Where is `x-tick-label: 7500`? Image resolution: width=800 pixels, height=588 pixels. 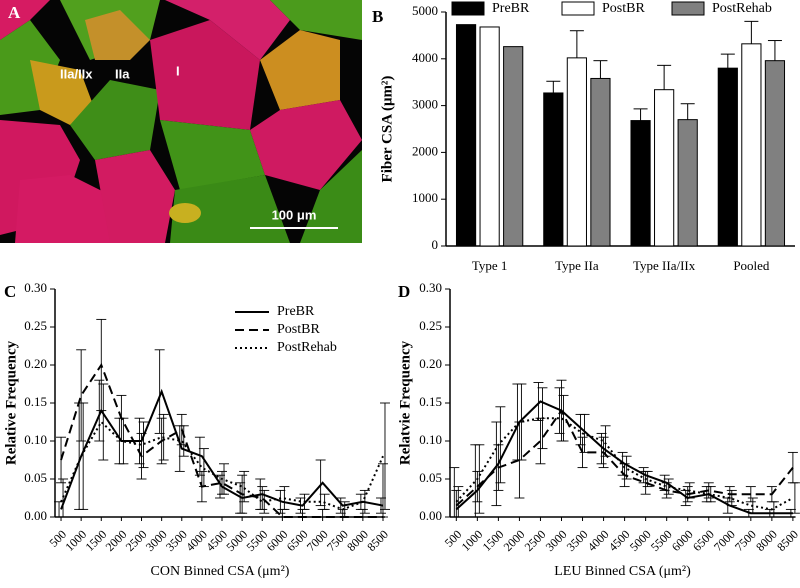
x-tick-label: 7500 is located at coordinates (745, 540).